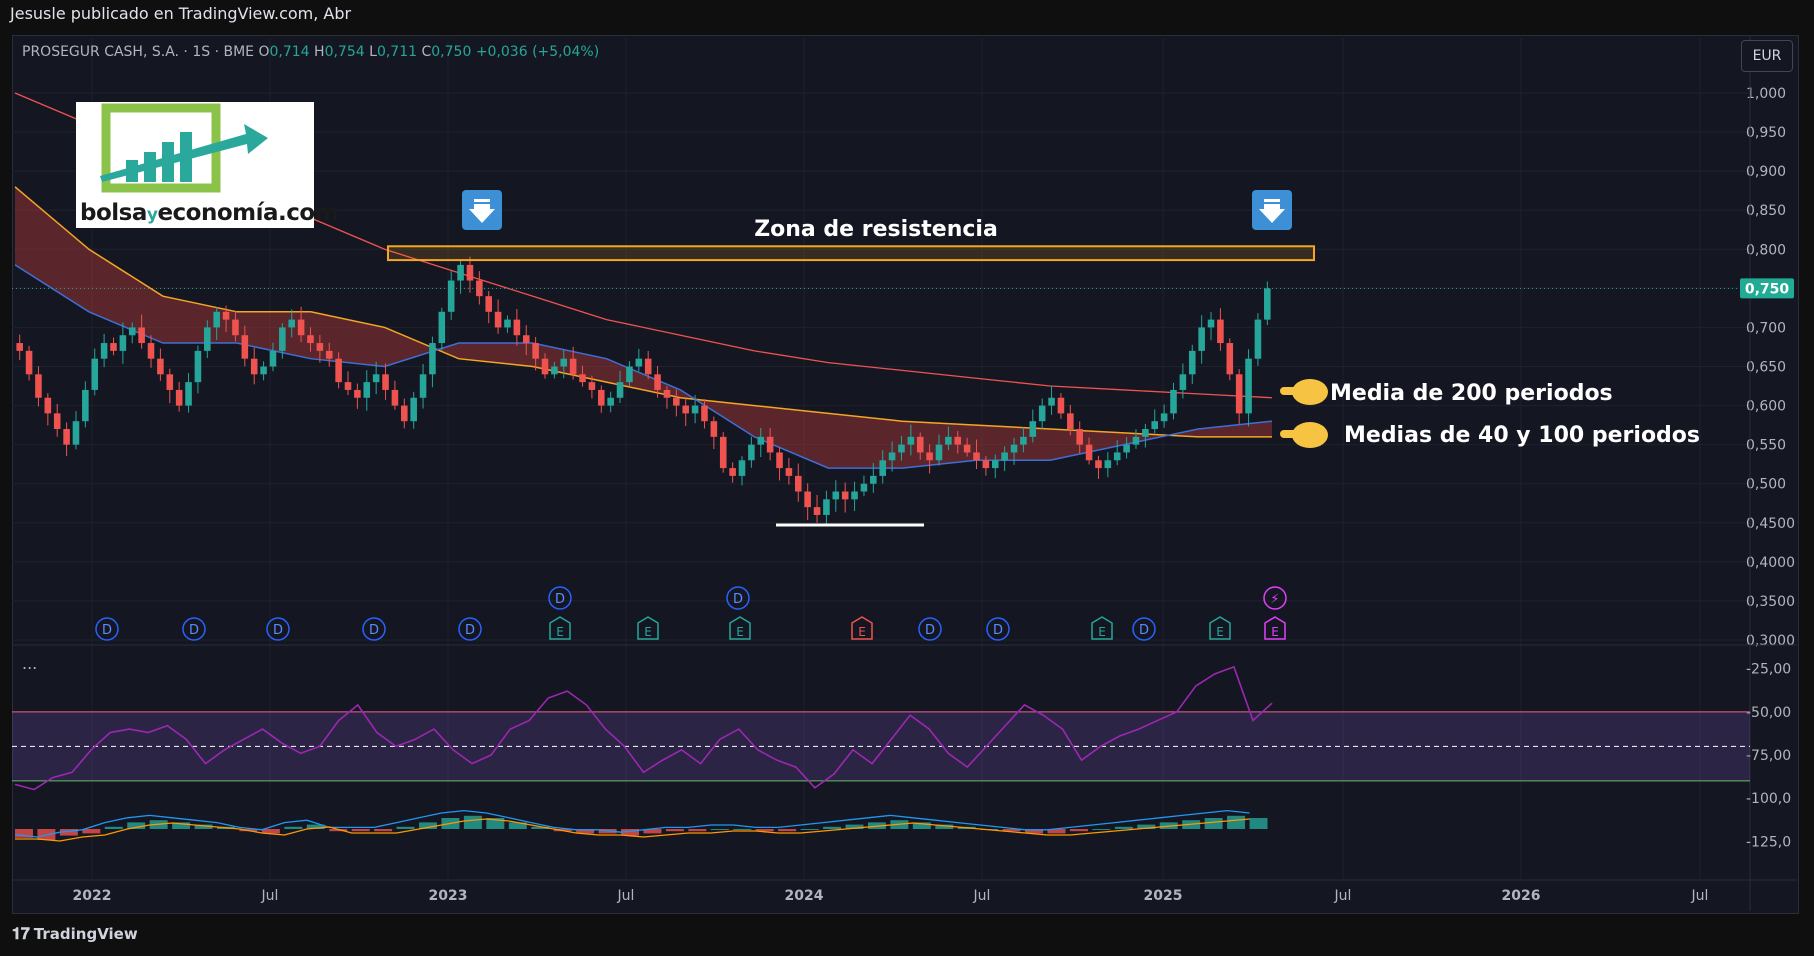  I want to click on currency-button: EUR, so click(1767, 56).